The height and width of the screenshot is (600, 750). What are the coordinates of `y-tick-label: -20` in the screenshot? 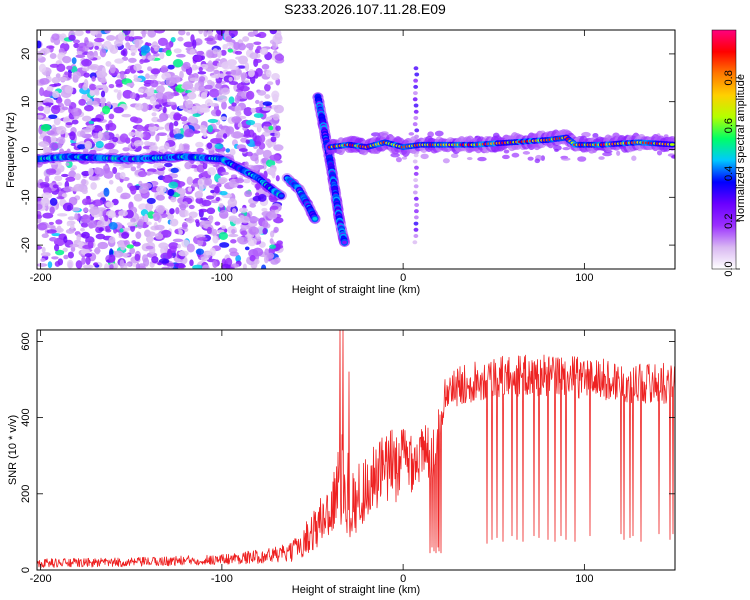 It's located at (26, 245).